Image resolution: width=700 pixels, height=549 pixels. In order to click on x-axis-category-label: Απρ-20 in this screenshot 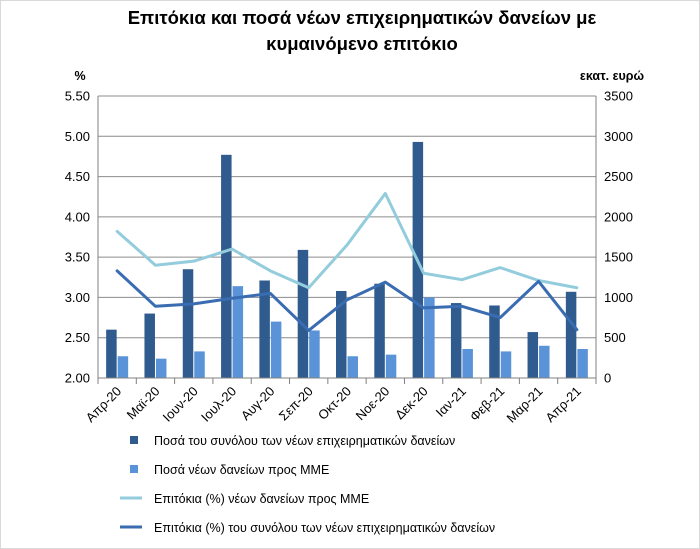, I will do `click(104, 405)`.